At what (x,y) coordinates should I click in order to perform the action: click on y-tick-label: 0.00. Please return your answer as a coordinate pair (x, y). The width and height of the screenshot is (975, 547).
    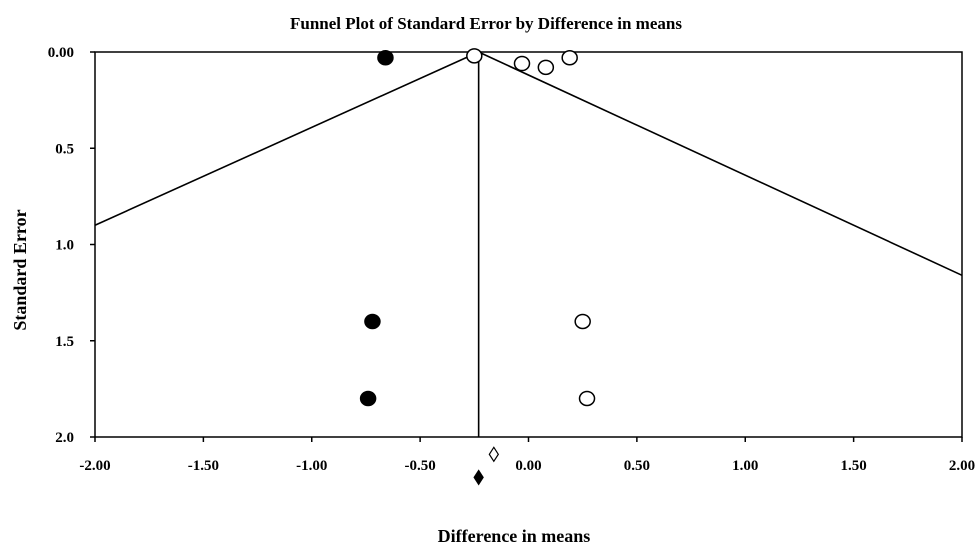
    Looking at the image, I should click on (61, 53).